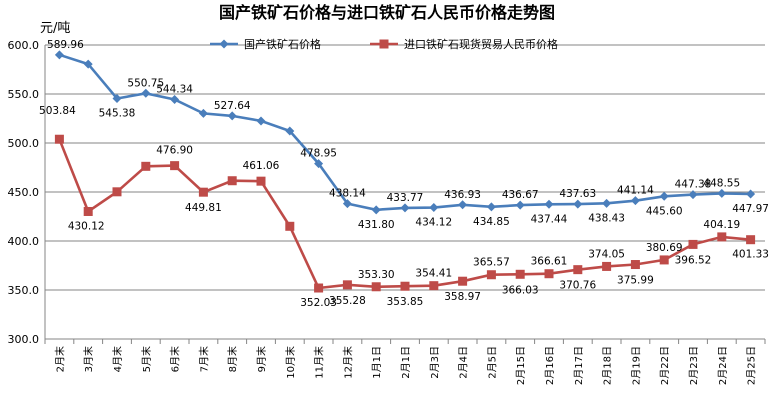 The image size is (775, 405). I want to click on x-tick-label: 2月3日, so click(435, 362).